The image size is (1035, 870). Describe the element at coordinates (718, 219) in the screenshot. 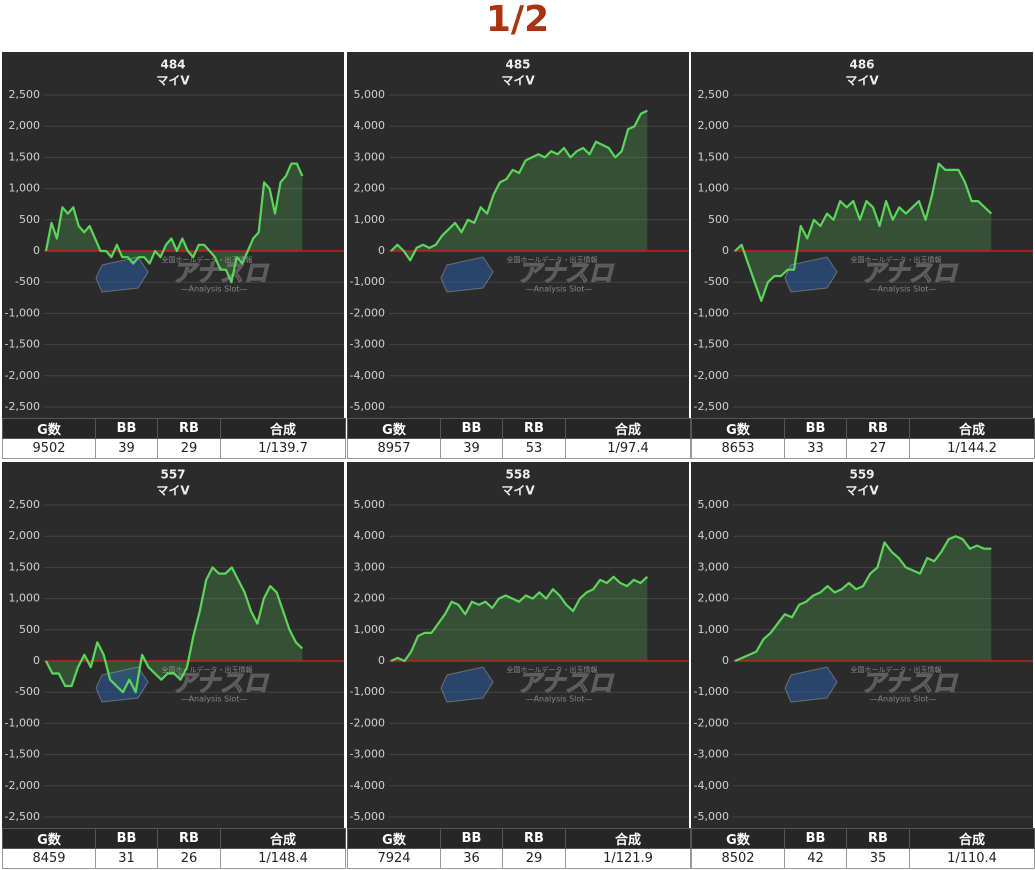

I see `y-tick-label: 500` at that location.